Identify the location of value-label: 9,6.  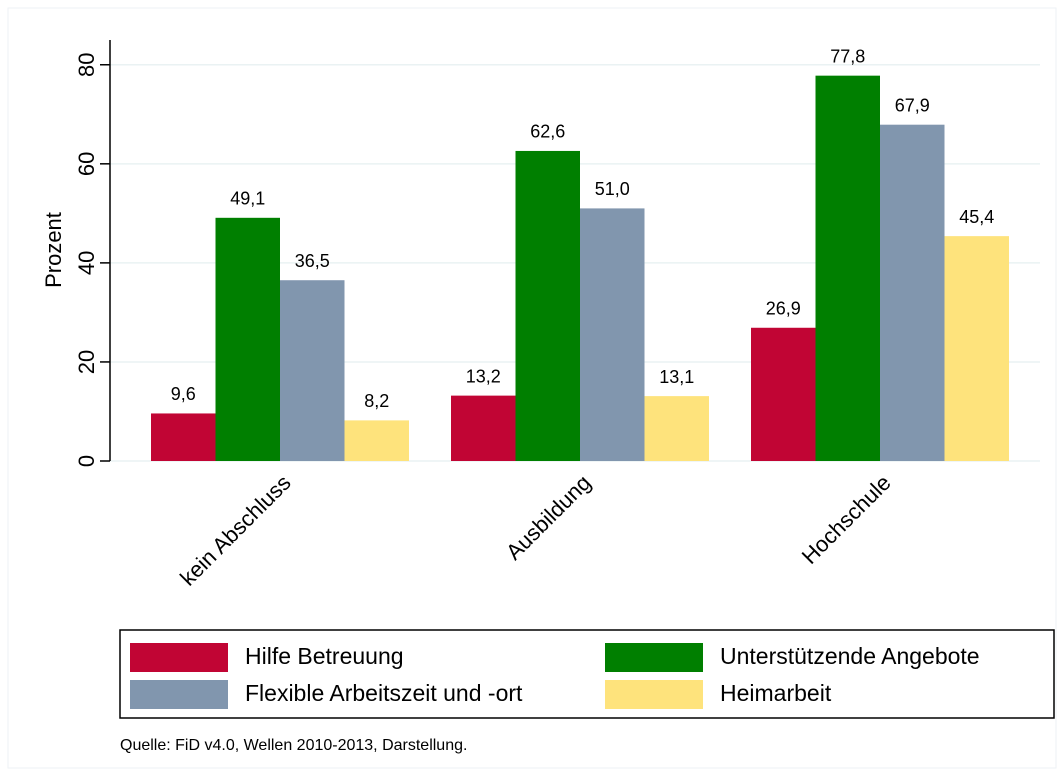
(183, 394).